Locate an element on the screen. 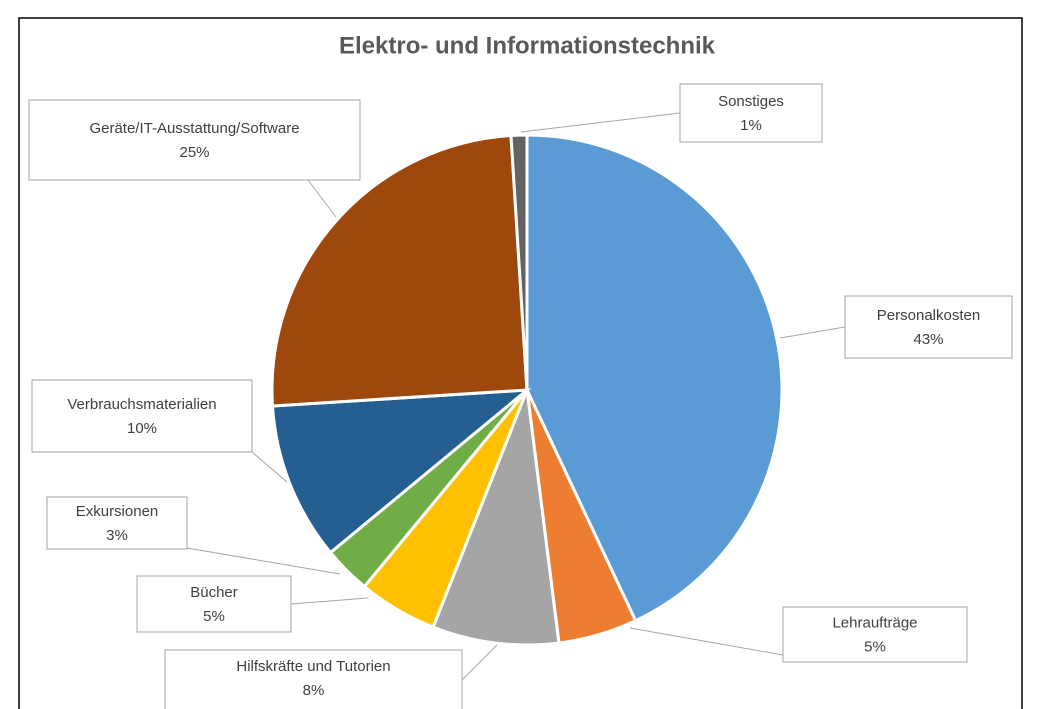 Image resolution: width=1041 pixels, height=709 pixels. slice-label: Sonstiges is located at coordinates (751, 101).